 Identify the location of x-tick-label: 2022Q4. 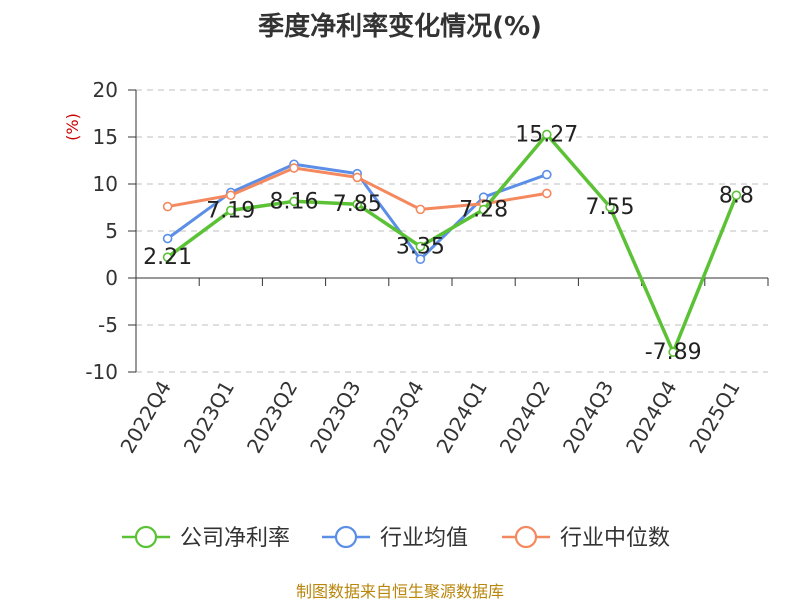
(145, 417).